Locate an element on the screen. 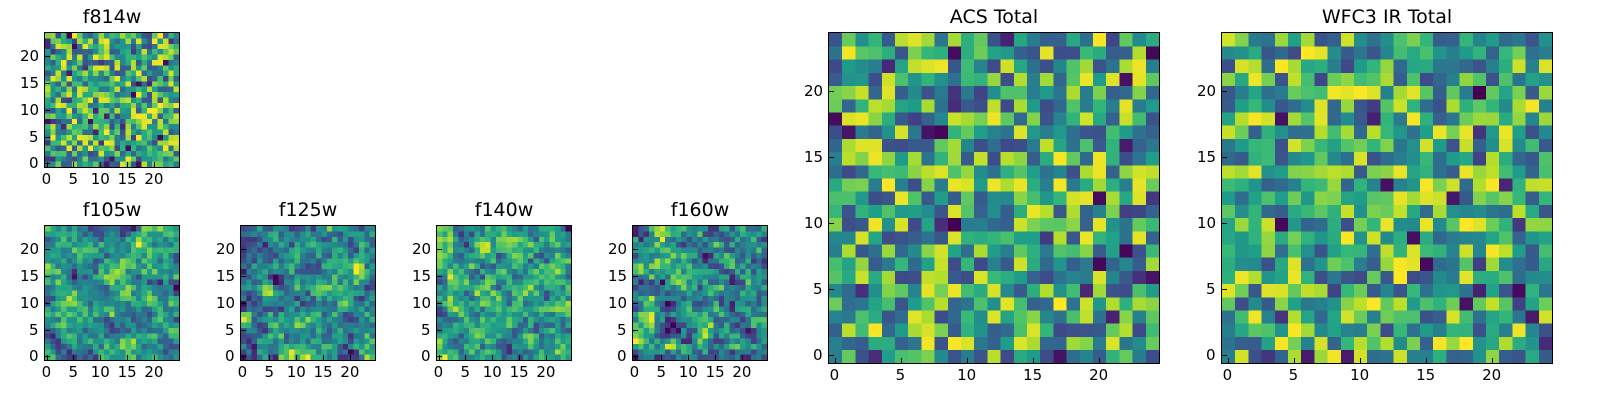  x-tick-label: 5 is located at coordinates (269, 372).